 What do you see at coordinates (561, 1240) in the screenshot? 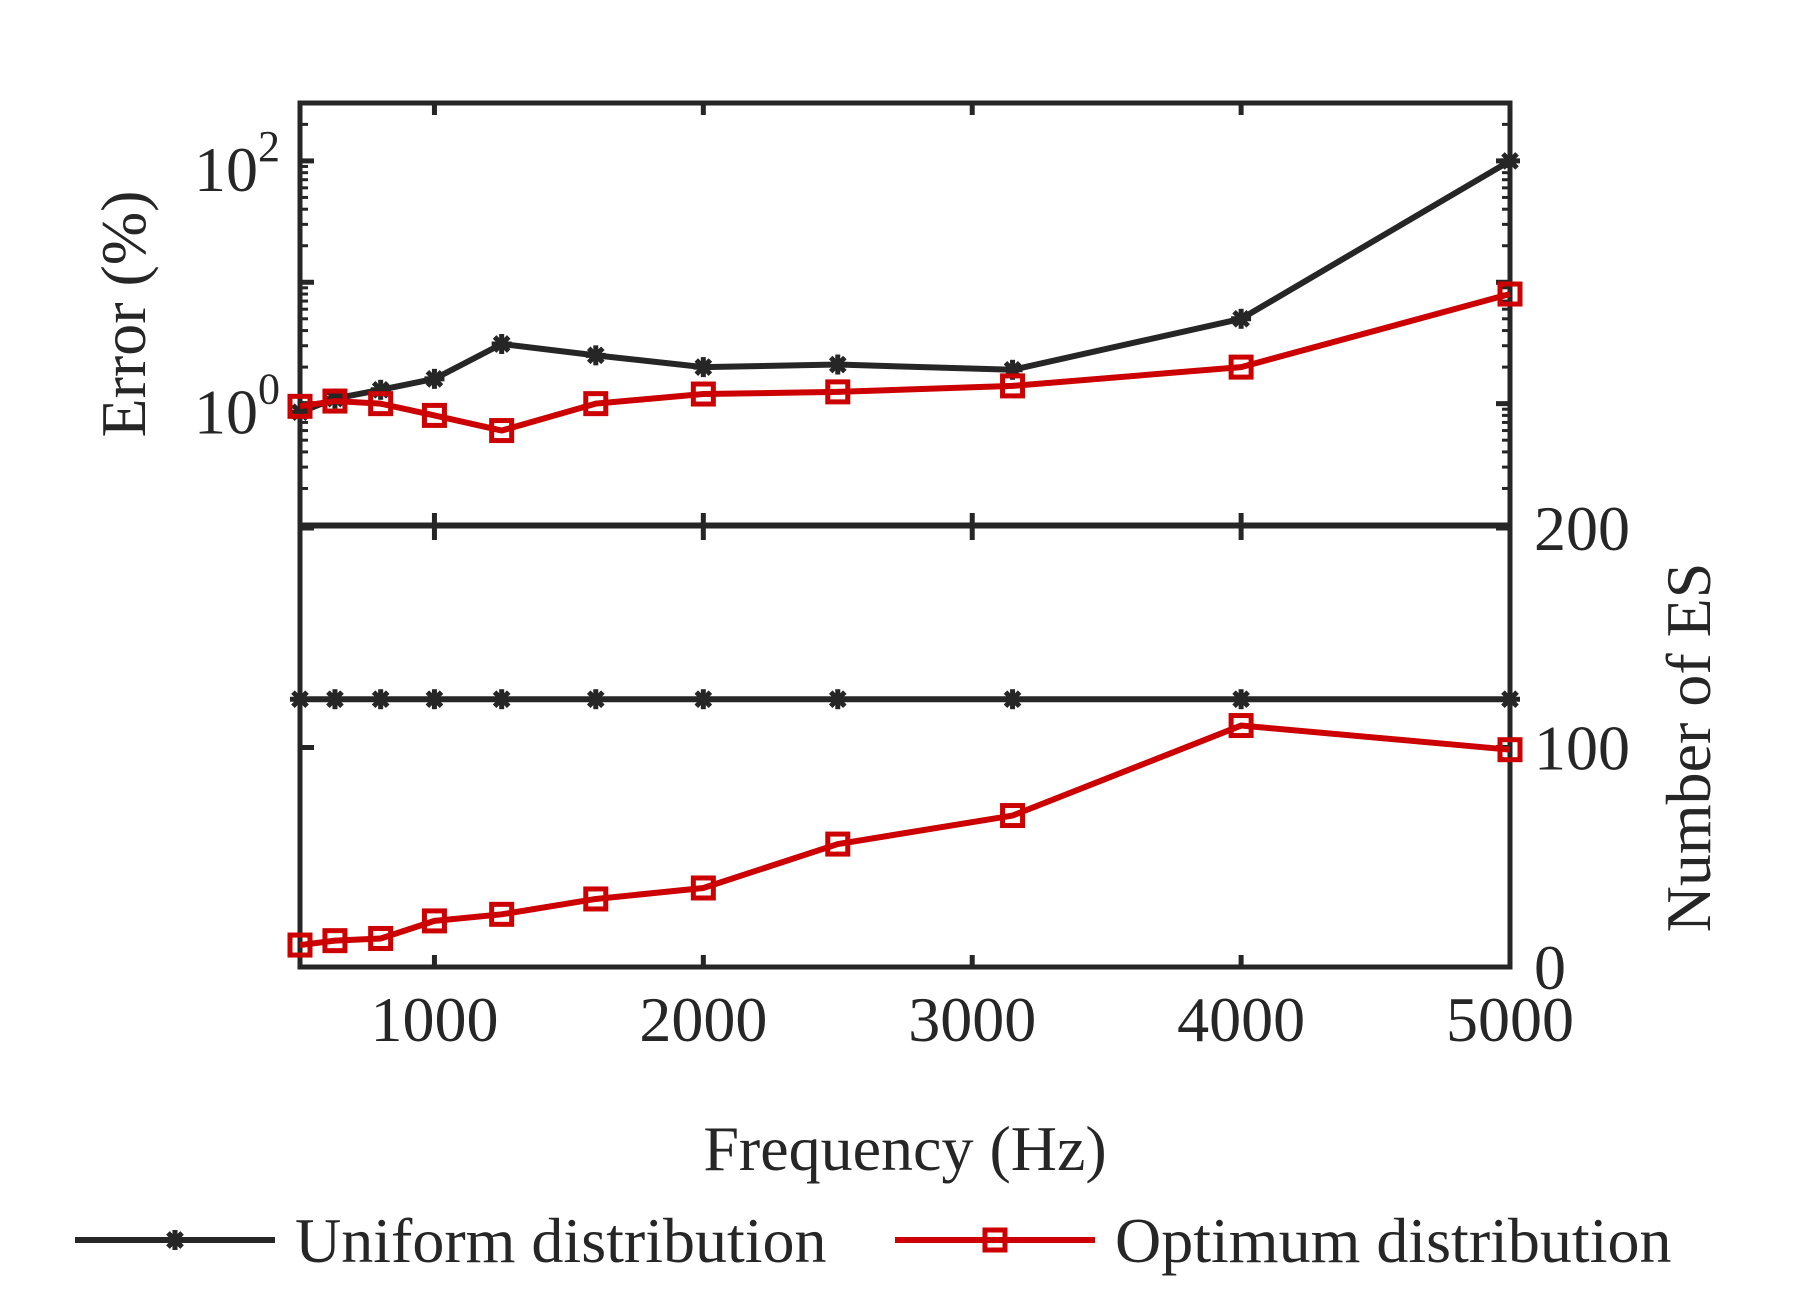
I see `legend-uniform-label: Uniform distribution` at bounding box center [561, 1240].